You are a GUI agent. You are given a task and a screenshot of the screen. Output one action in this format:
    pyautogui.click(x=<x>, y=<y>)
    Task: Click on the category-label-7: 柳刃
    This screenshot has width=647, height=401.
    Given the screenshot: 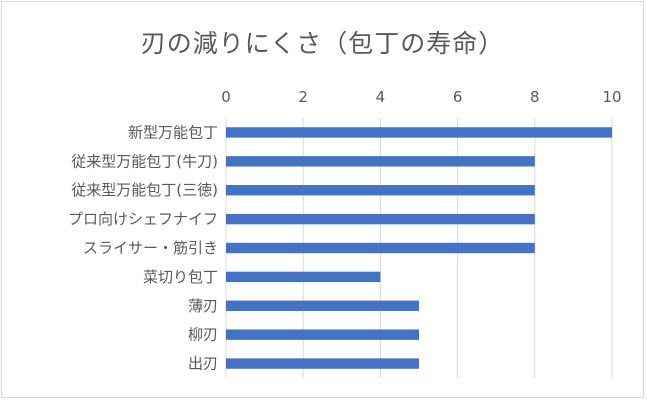 What is the action you would take?
    pyautogui.click(x=203, y=335)
    